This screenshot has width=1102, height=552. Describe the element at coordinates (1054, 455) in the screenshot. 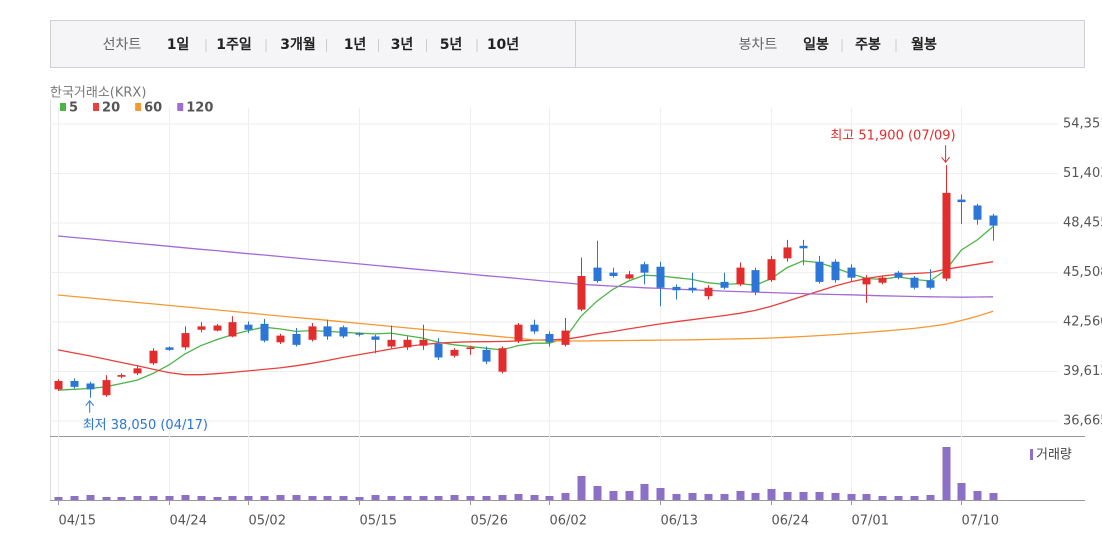

I see `volume-legend-label: 거래량` at that location.